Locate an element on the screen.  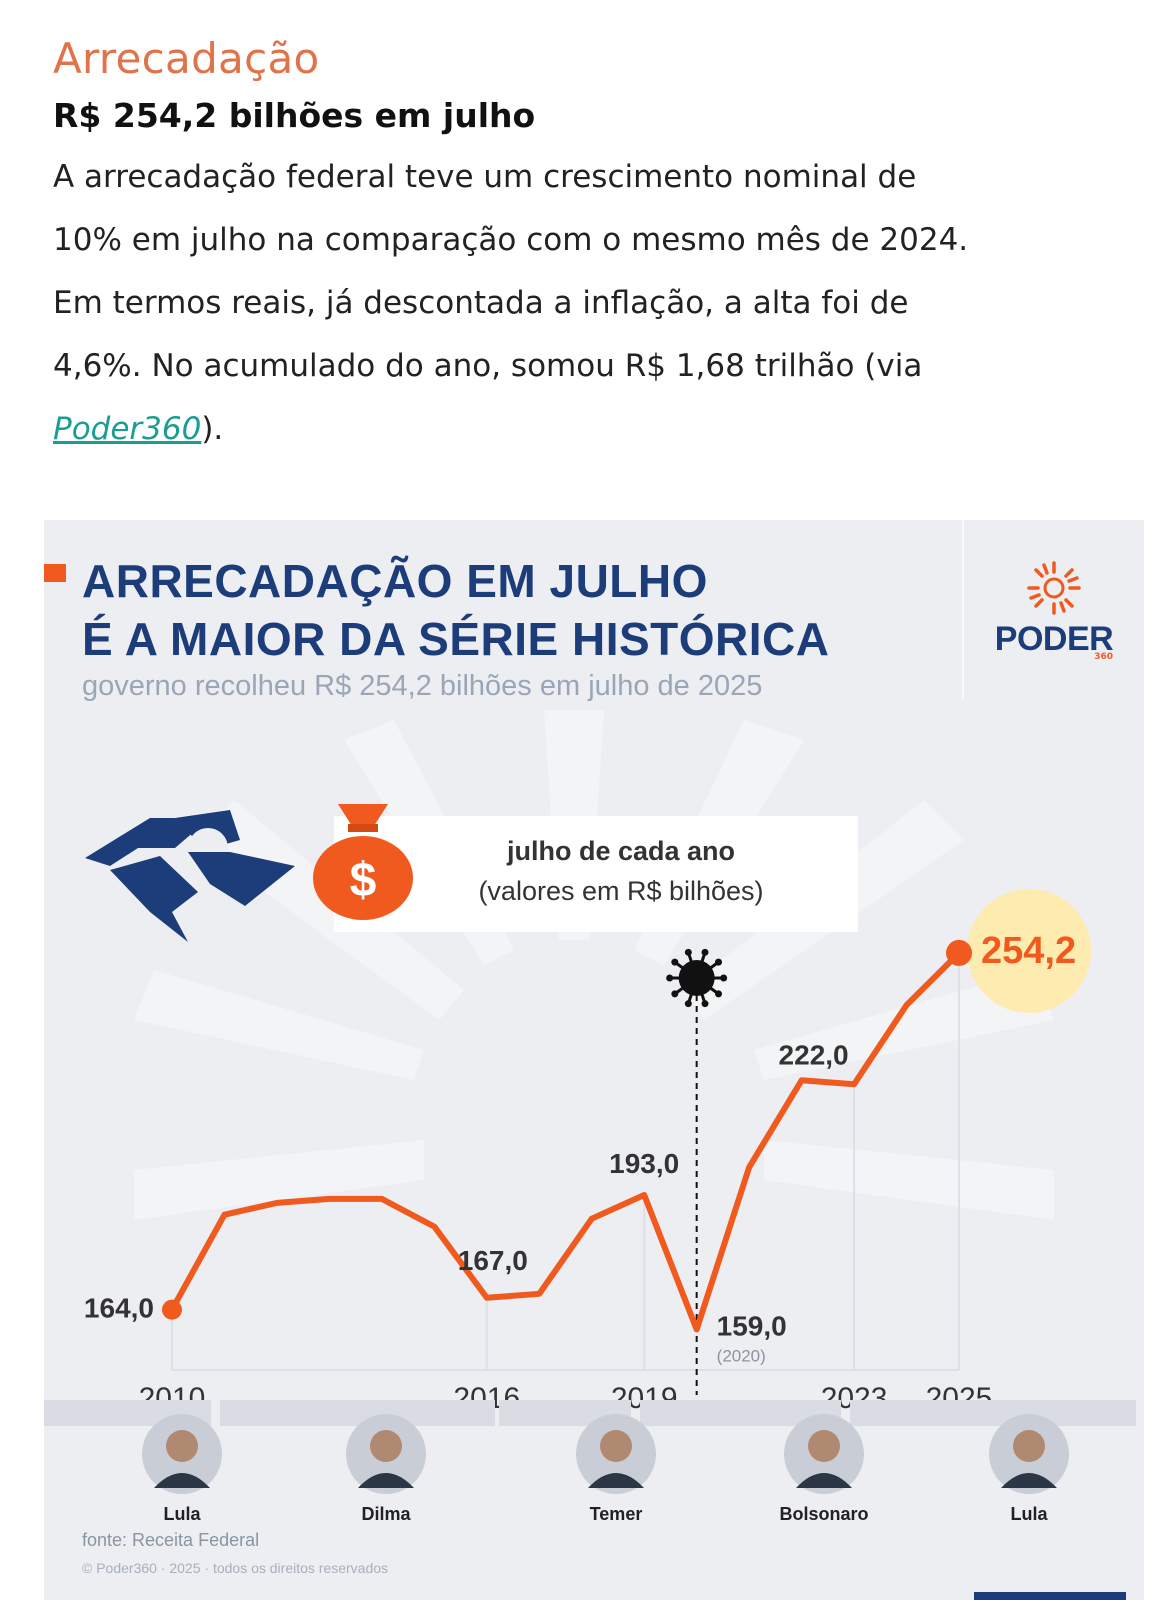
legend-line-1: julho de cada ano is located at coordinates (621, 851).